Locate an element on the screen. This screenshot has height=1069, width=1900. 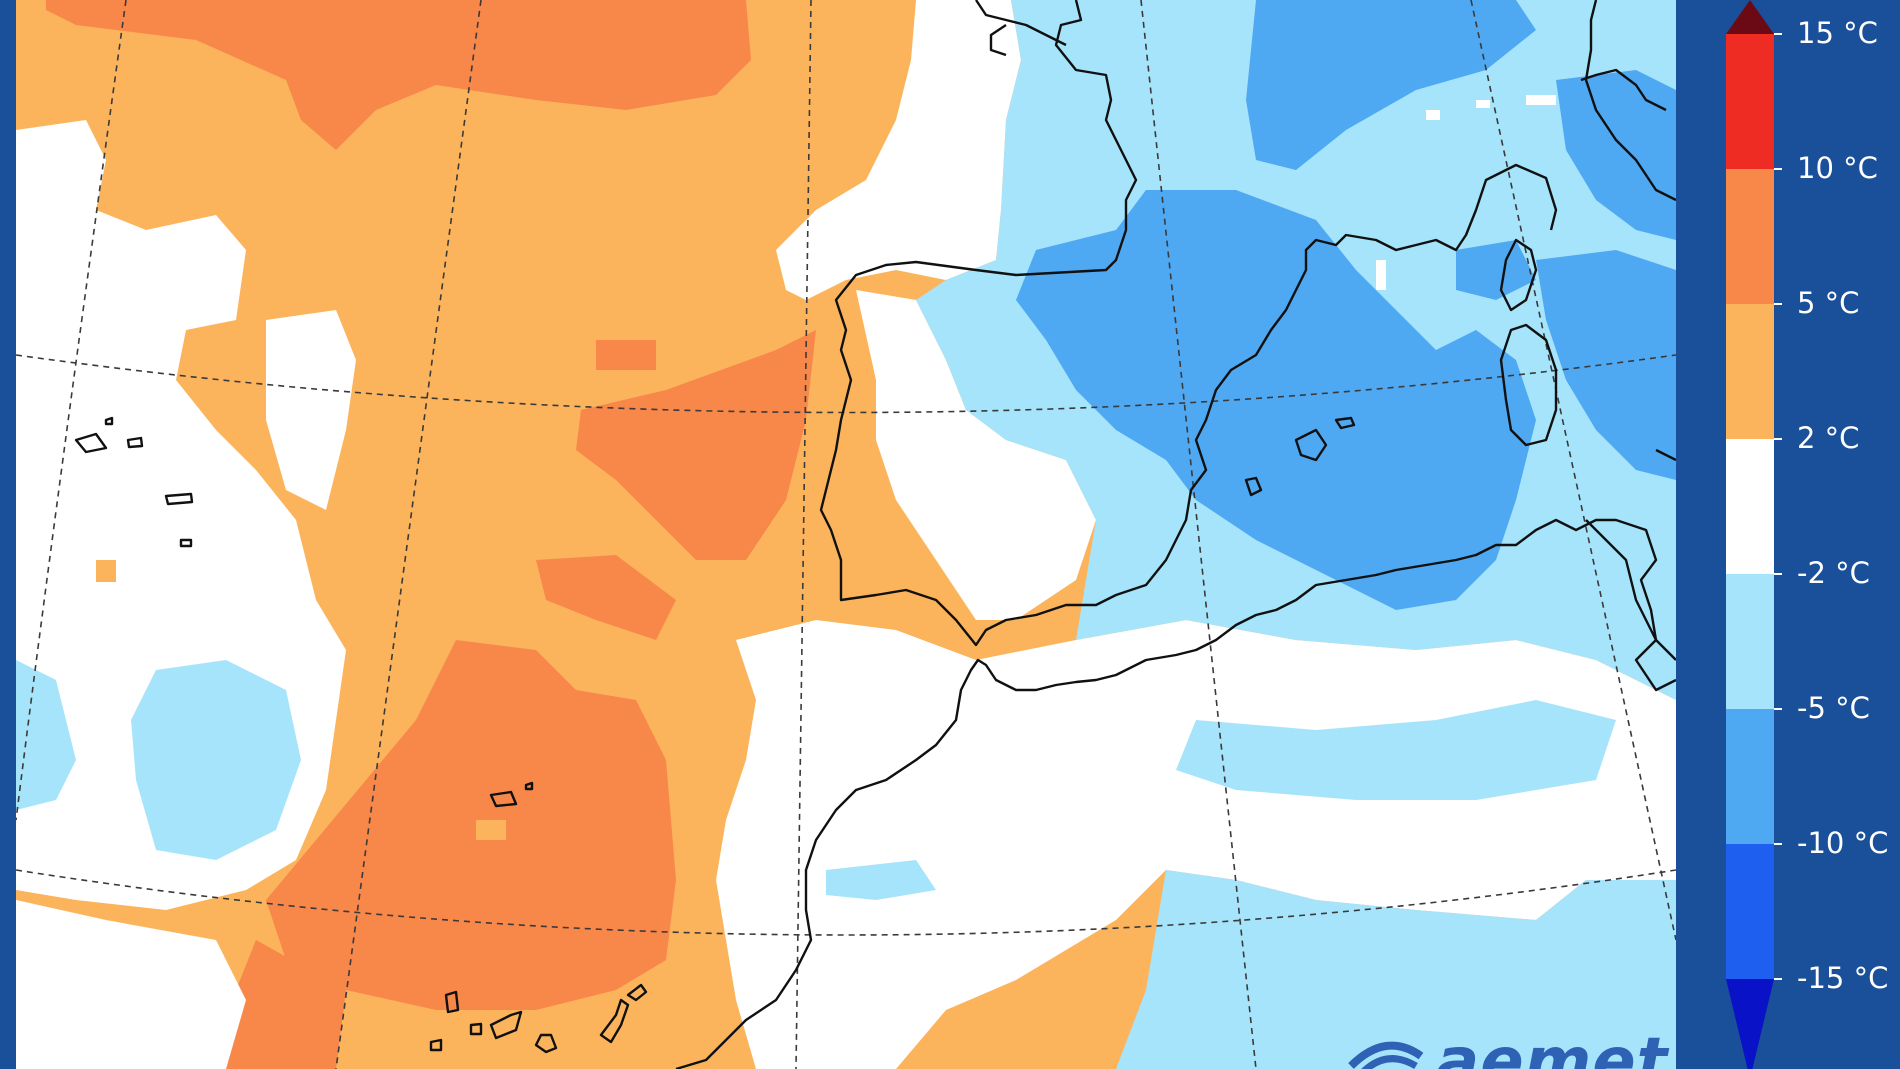
anomaly-patch-atlantic-warm is located at coordinates (606, 597).